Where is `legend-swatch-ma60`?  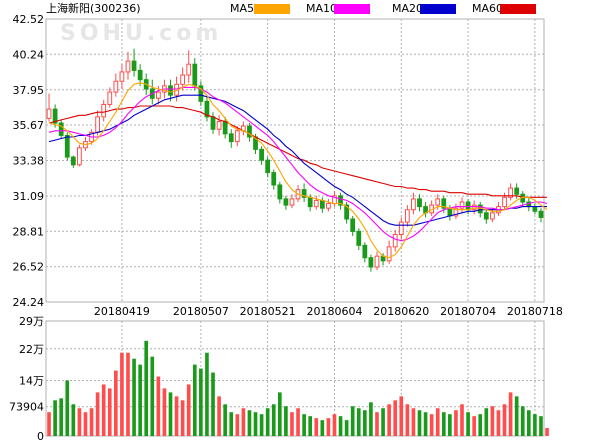
legend-swatch-ma60 is located at coordinates (518, 9).